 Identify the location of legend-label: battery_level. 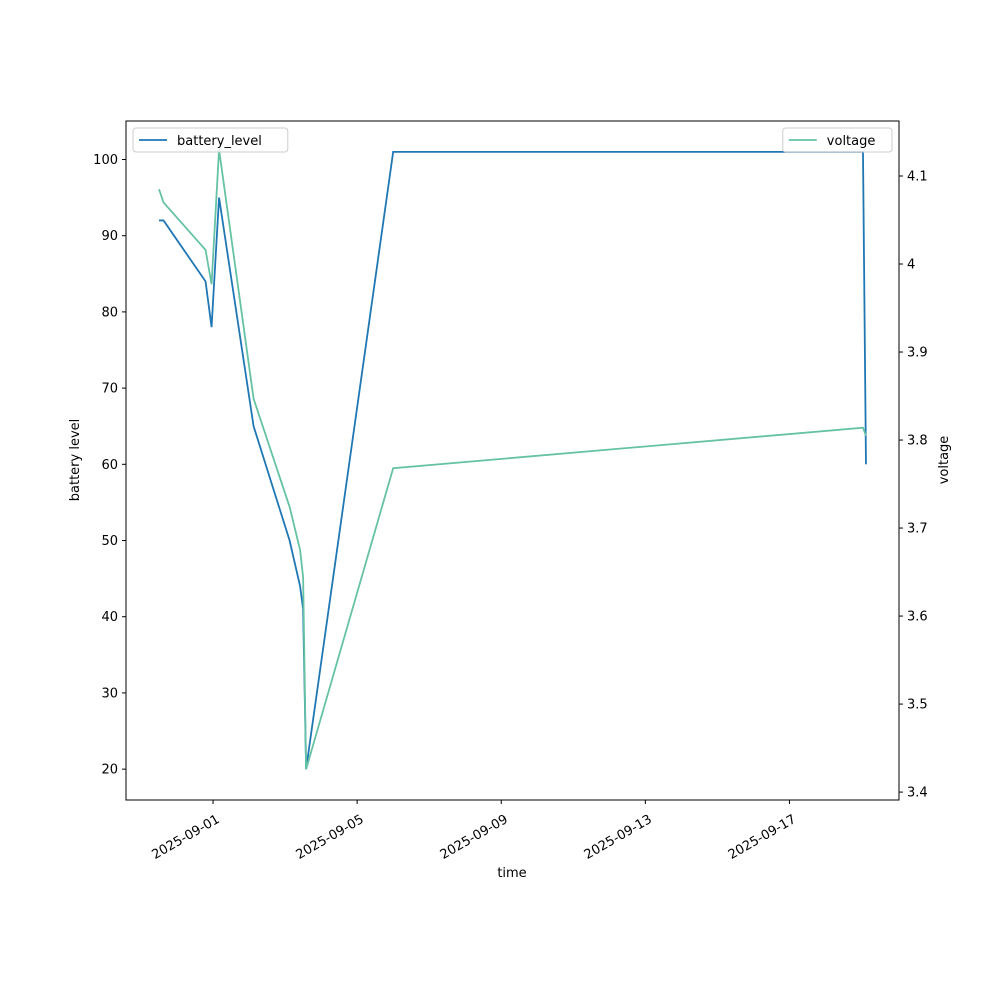
(219, 141).